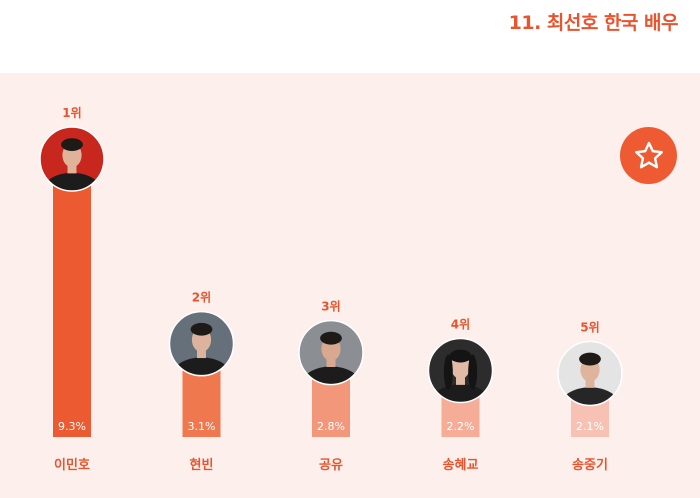  I want to click on header: 11. 최선호 한국 배우, so click(350, 36).